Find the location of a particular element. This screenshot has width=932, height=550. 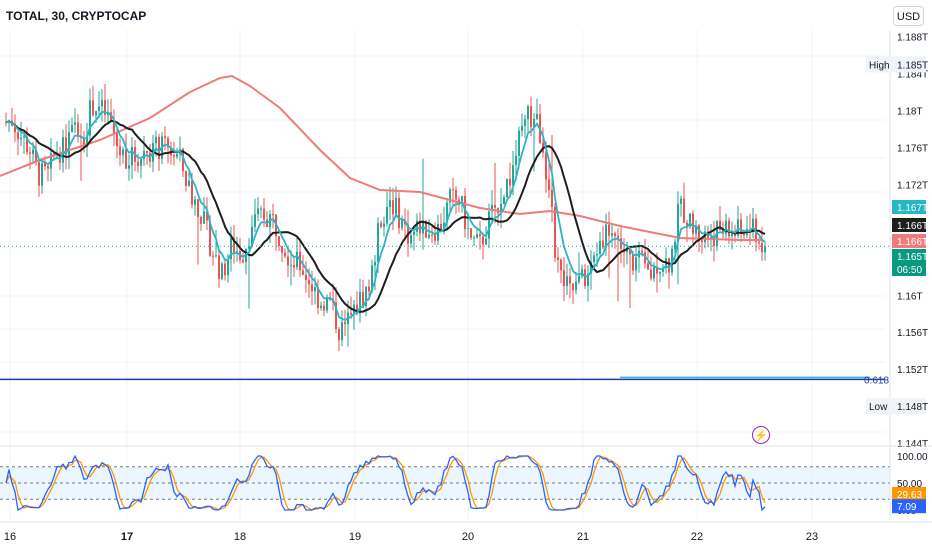

fib-level: 0.618 is located at coordinates (444, 380).